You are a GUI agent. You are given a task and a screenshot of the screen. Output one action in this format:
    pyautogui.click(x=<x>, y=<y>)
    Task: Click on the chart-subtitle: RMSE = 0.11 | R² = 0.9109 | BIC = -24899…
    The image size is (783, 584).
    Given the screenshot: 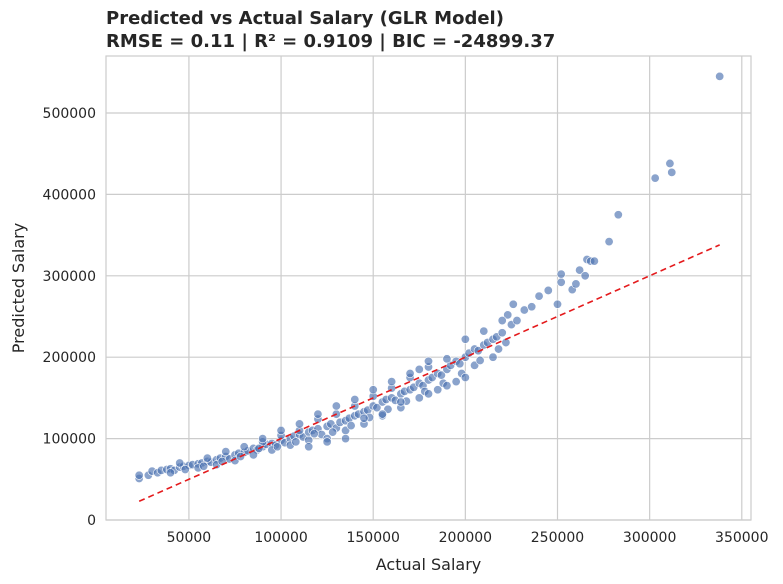 What is the action you would take?
    pyautogui.click(x=330, y=41)
    